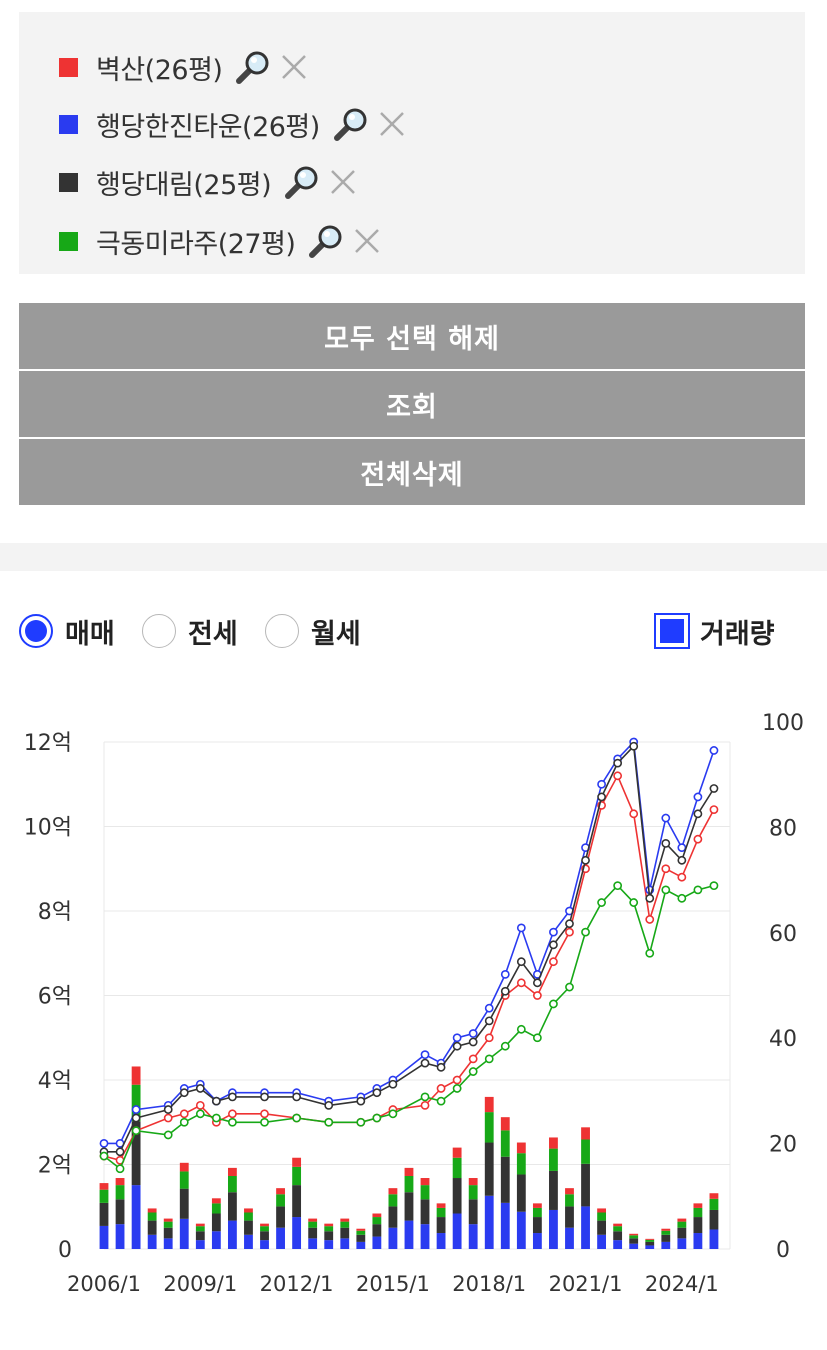  What do you see at coordinates (672, 631) in the screenshot?
I see `volume-checkbox` at bounding box center [672, 631].